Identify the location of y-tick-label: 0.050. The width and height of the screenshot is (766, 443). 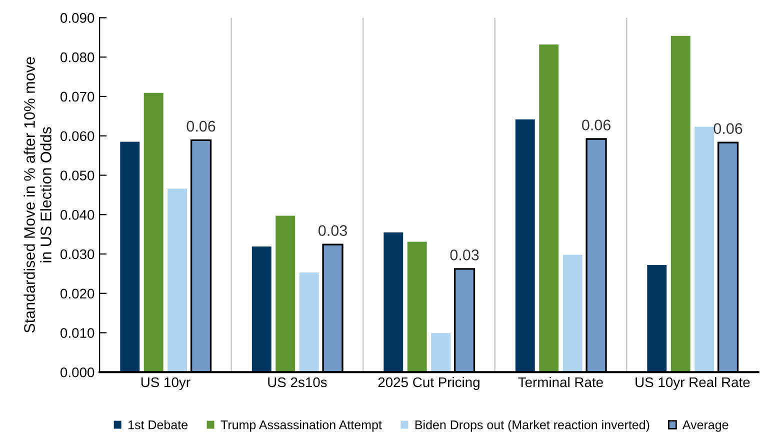
(77, 175).